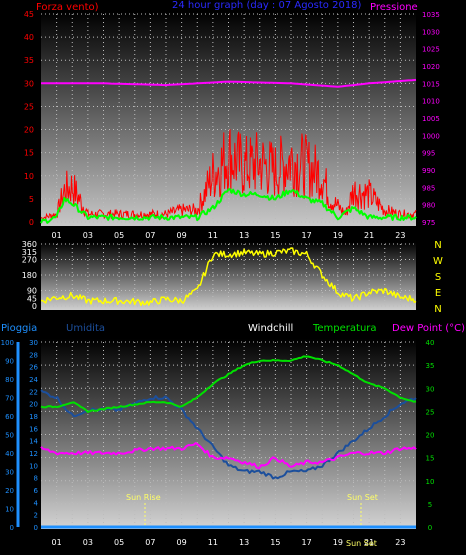 The image size is (466, 555). What do you see at coordinates (29, 176) in the screenshot?
I see `wind-tick-label: 10` at bounding box center [29, 176].